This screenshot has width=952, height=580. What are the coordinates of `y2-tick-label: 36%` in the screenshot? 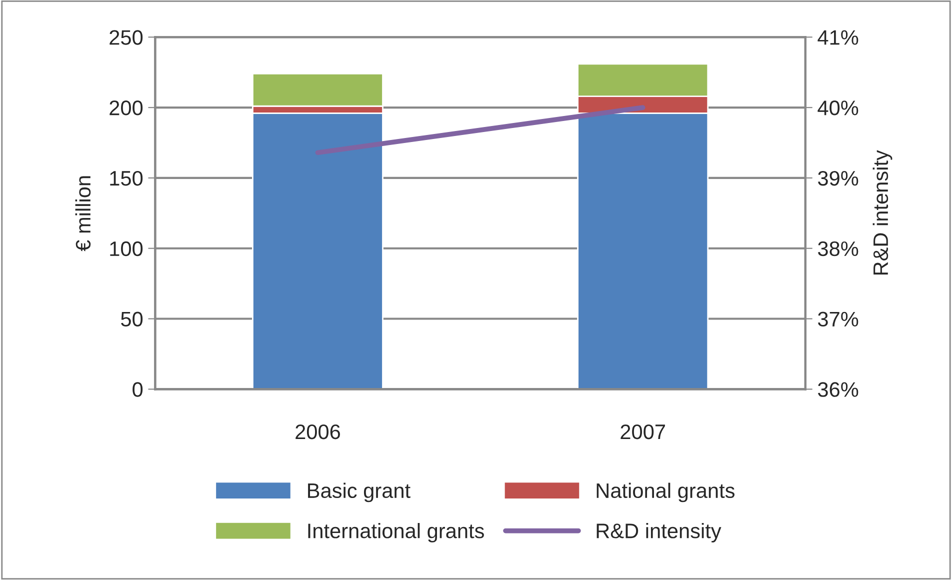 It's located at (838, 389).